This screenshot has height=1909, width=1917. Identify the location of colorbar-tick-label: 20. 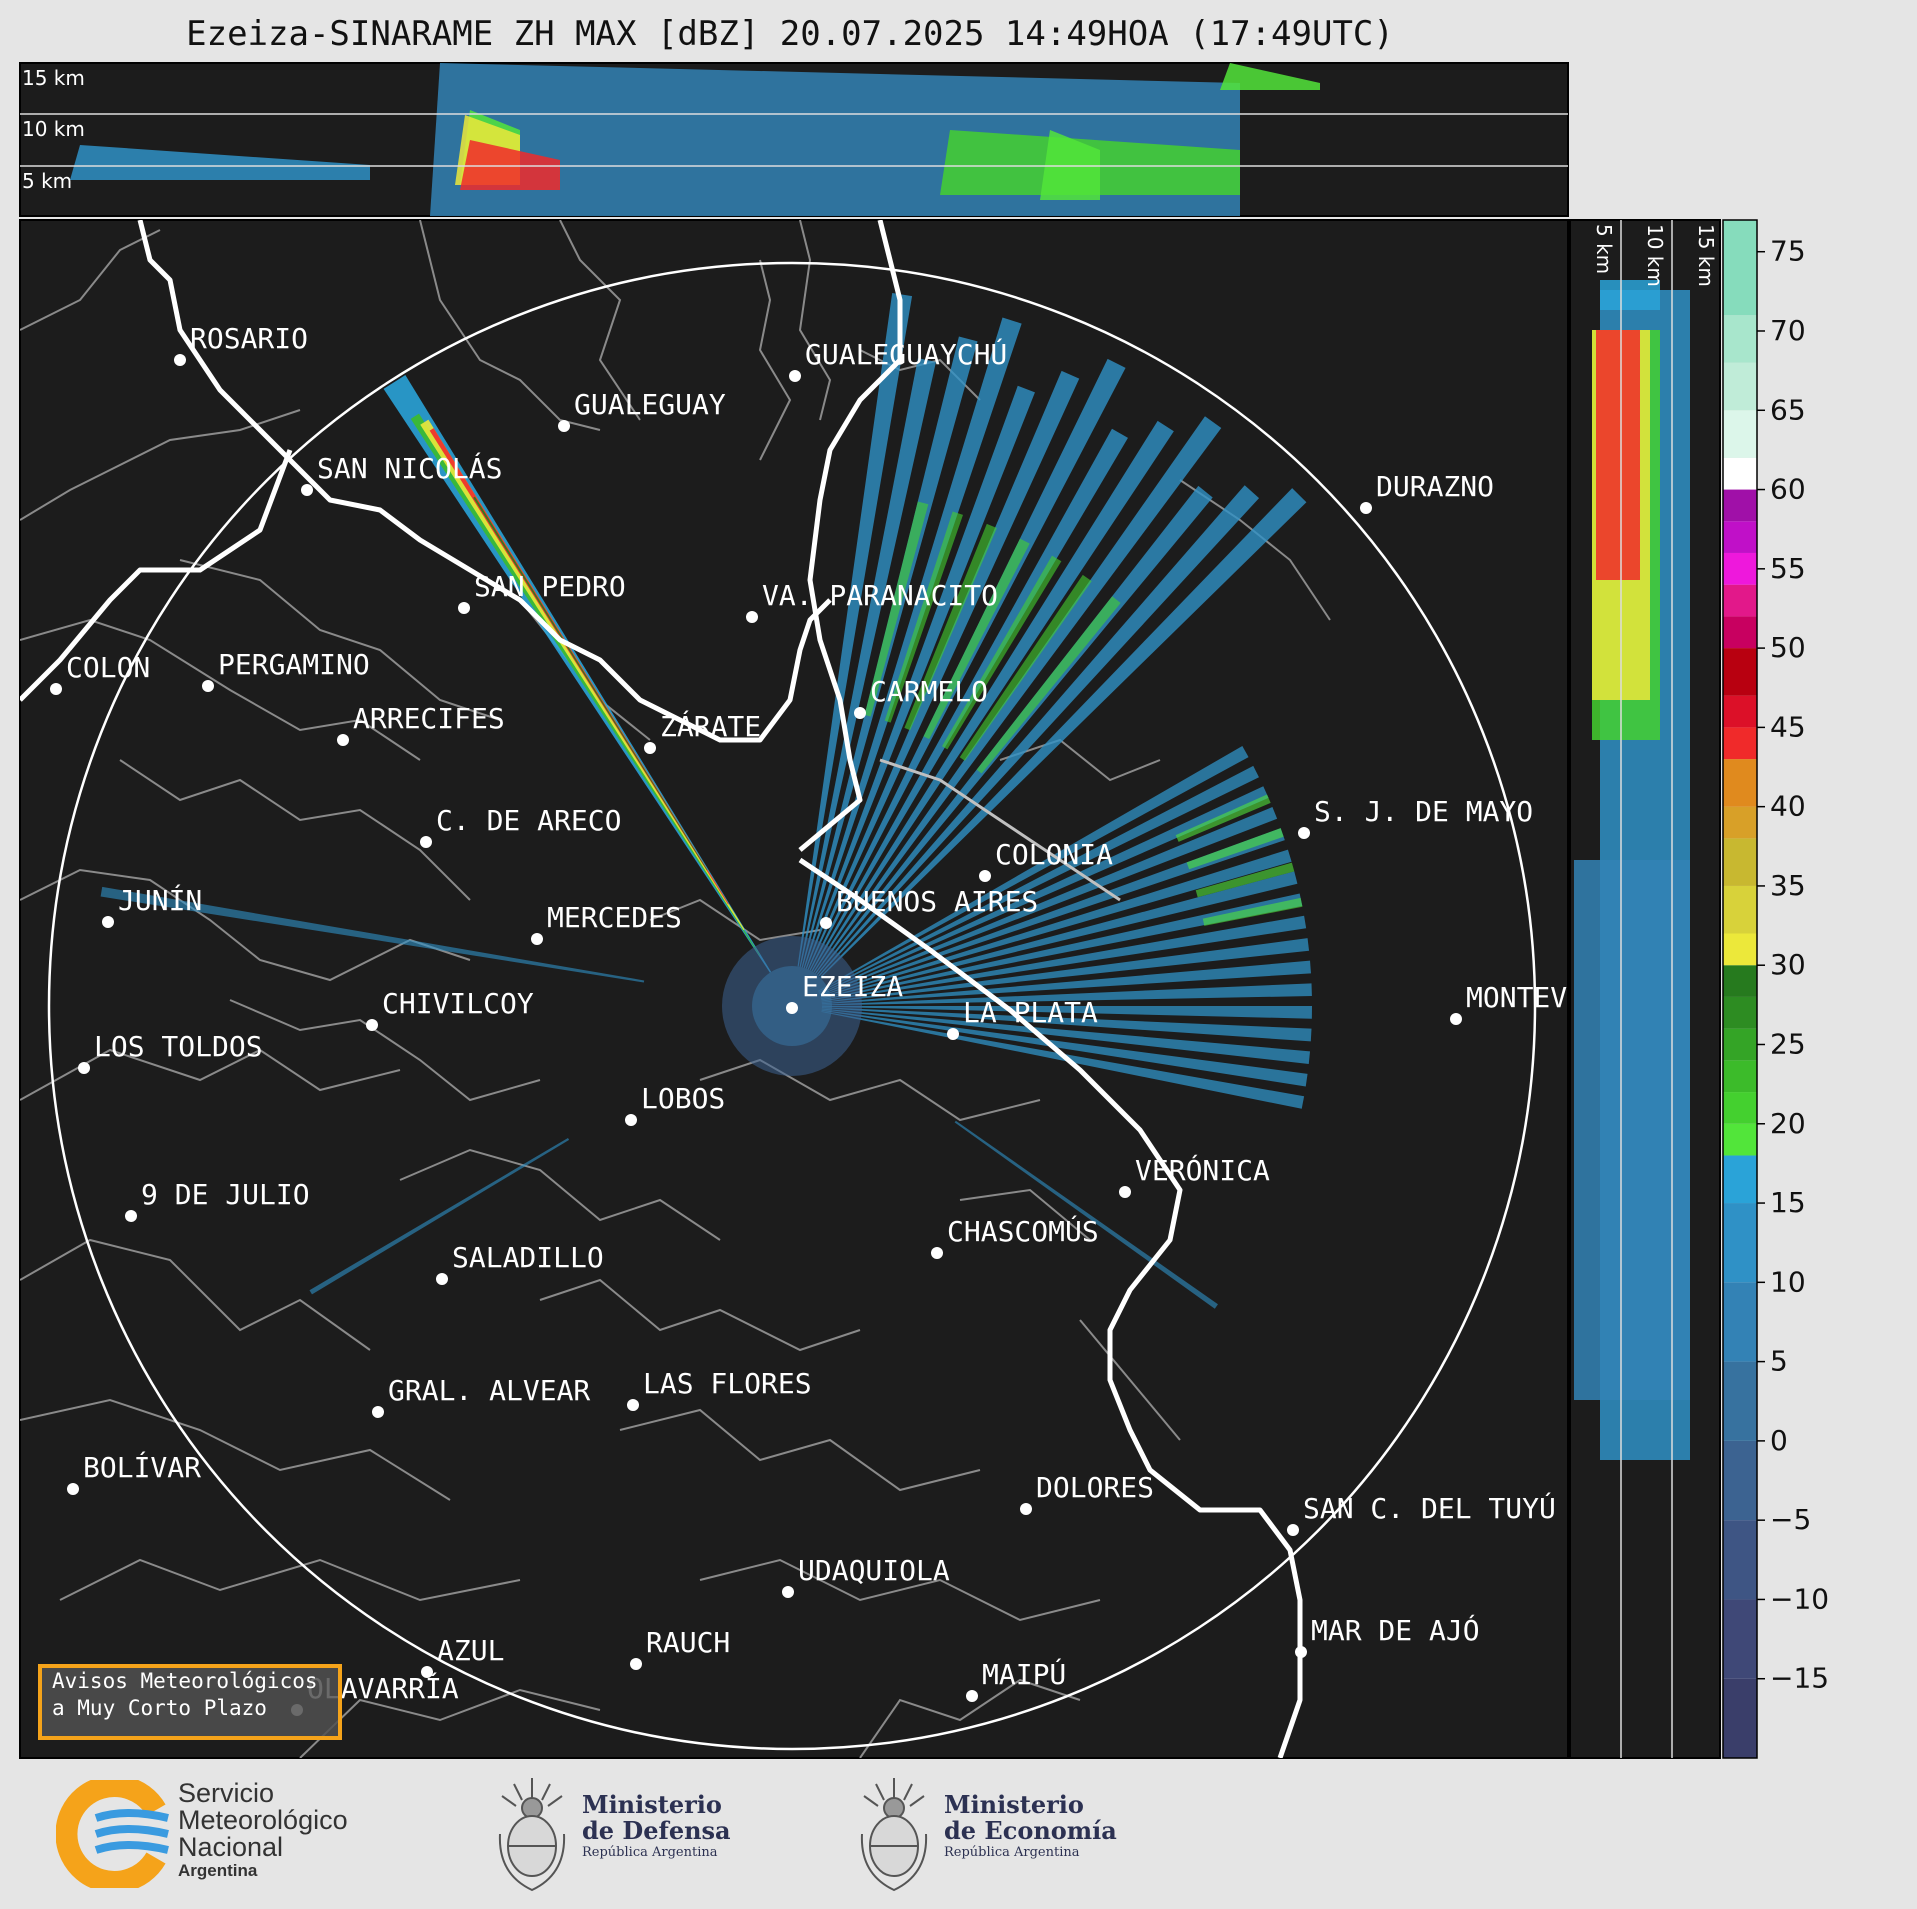
(1788, 1123).